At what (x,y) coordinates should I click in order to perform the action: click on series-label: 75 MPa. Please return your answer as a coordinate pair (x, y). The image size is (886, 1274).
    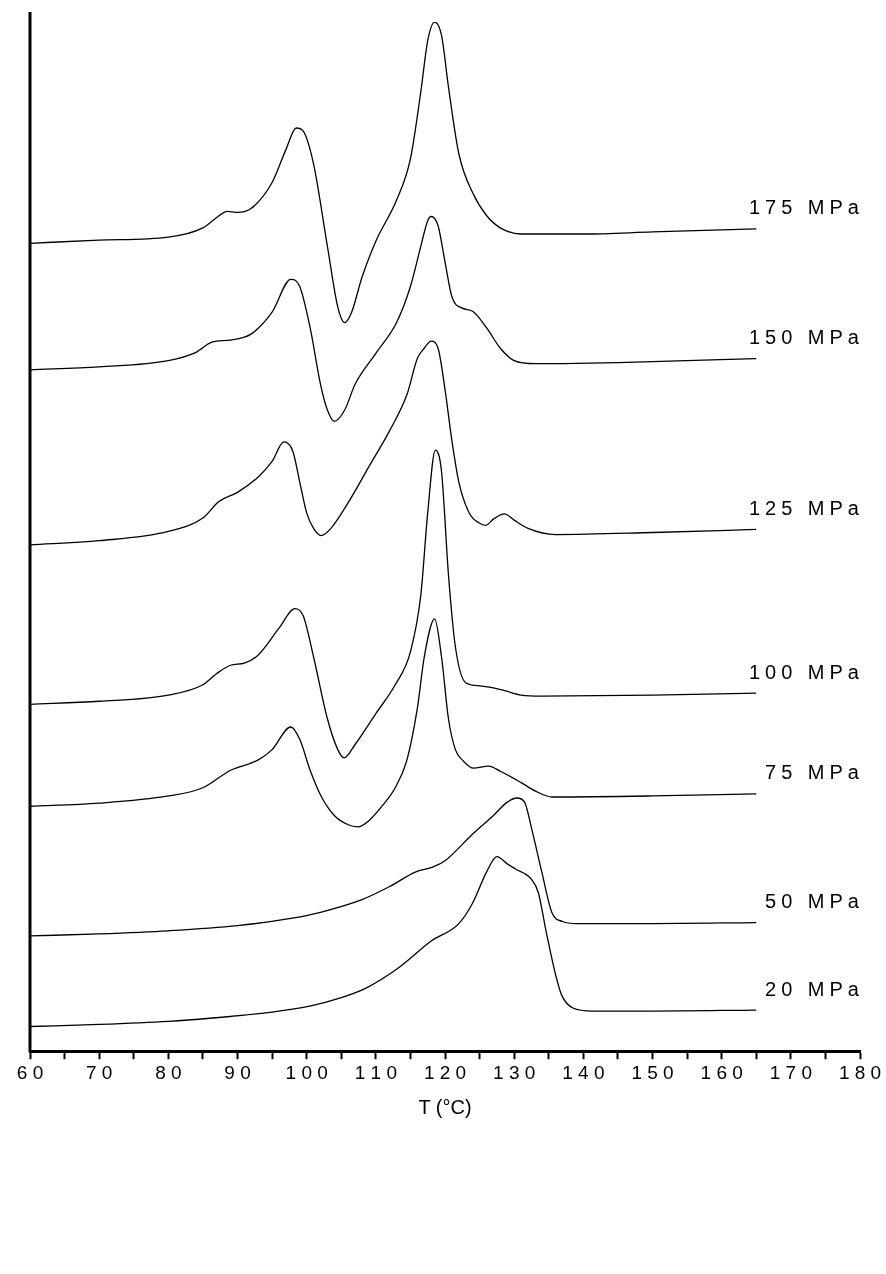
    Looking at the image, I should click on (814, 772).